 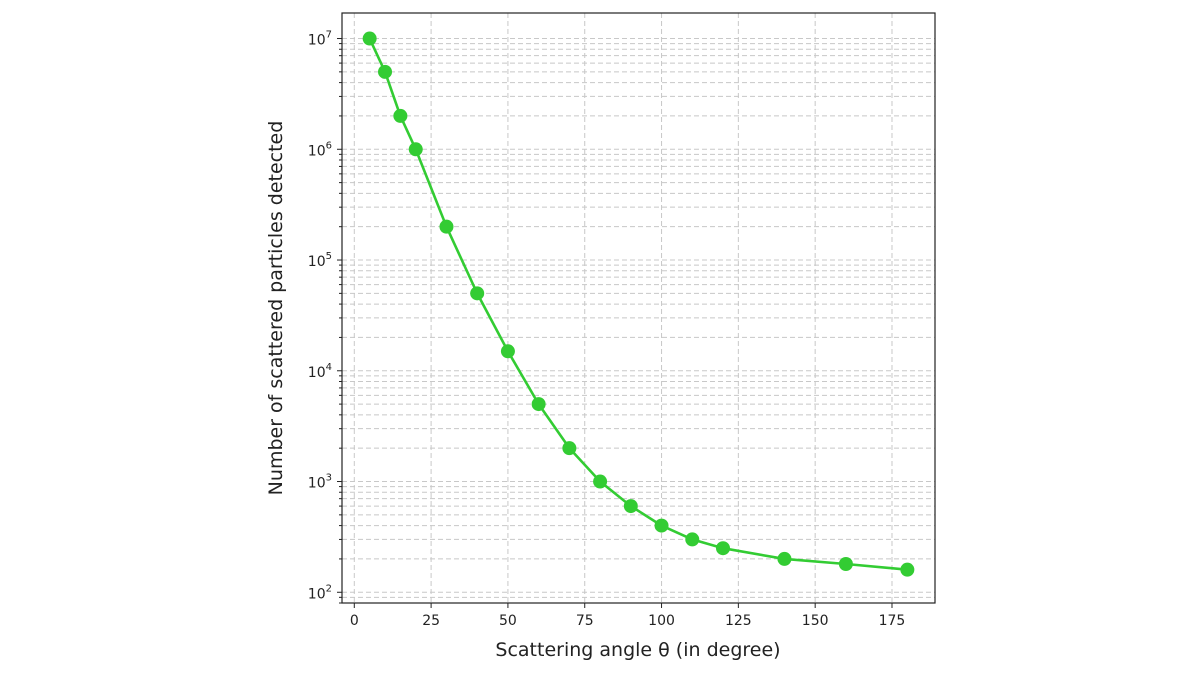 What do you see at coordinates (276, 308) in the screenshot?
I see `y-axis-label: Number of scattered particles detected` at bounding box center [276, 308].